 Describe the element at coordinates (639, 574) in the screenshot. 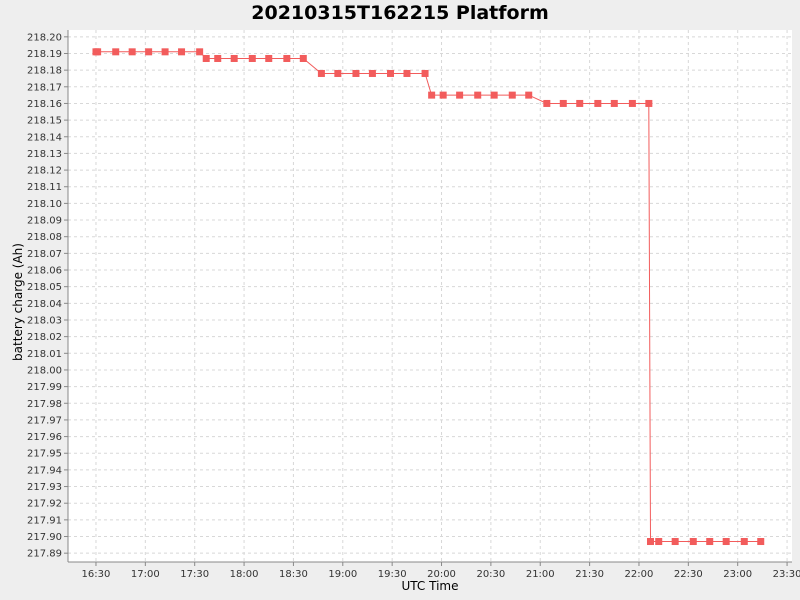

I see `x-tick-label: 22:00` at that location.